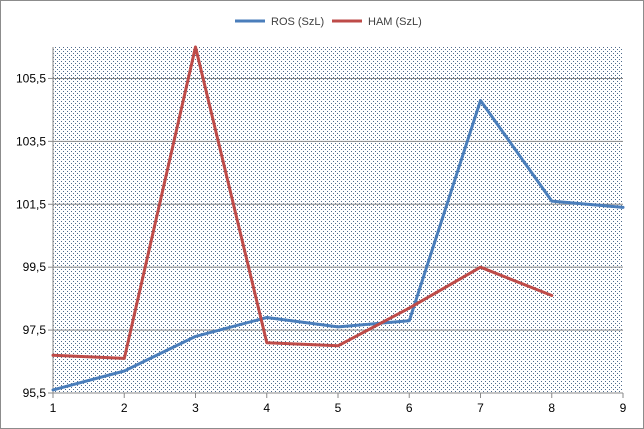 This screenshot has width=644, height=429. What do you see at coordinates (266, 408) in the screenshot?
I see `x-tick-label: 4` at bounding box center [266, 408].